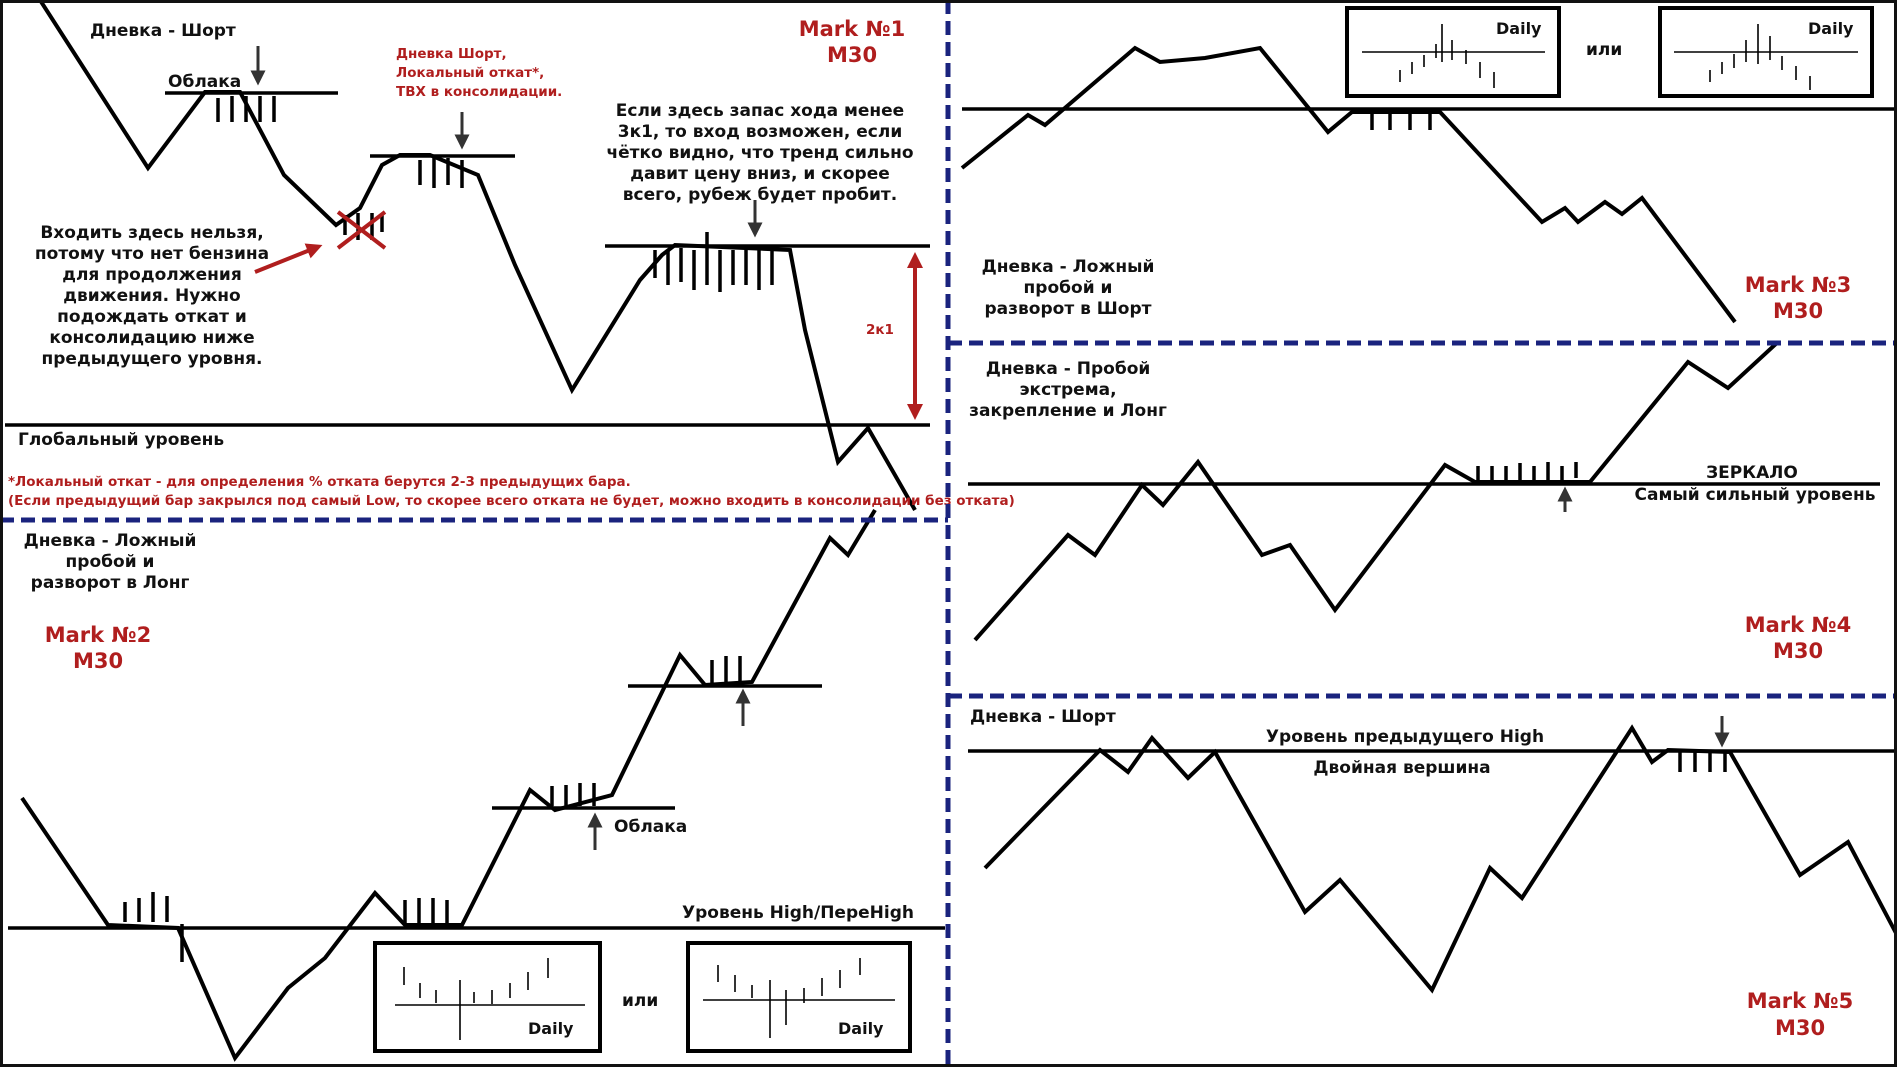 Image resolution: width=1897 pixels, height=1067 pixels. I want to click on panel1-mark: Mark №1, so click(852, 29).